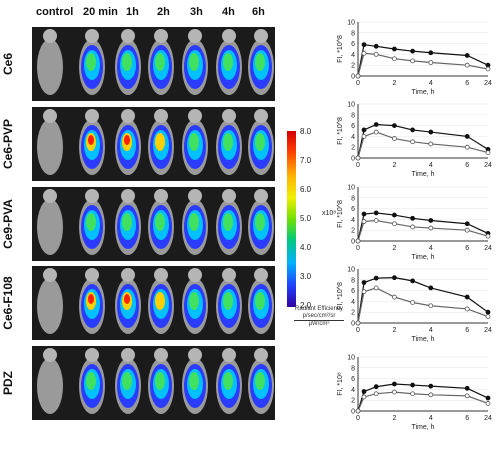  What do you see at coordinates (291, 219) in the screenshot?
I see `colorbar` at bounding box center [291, 219].